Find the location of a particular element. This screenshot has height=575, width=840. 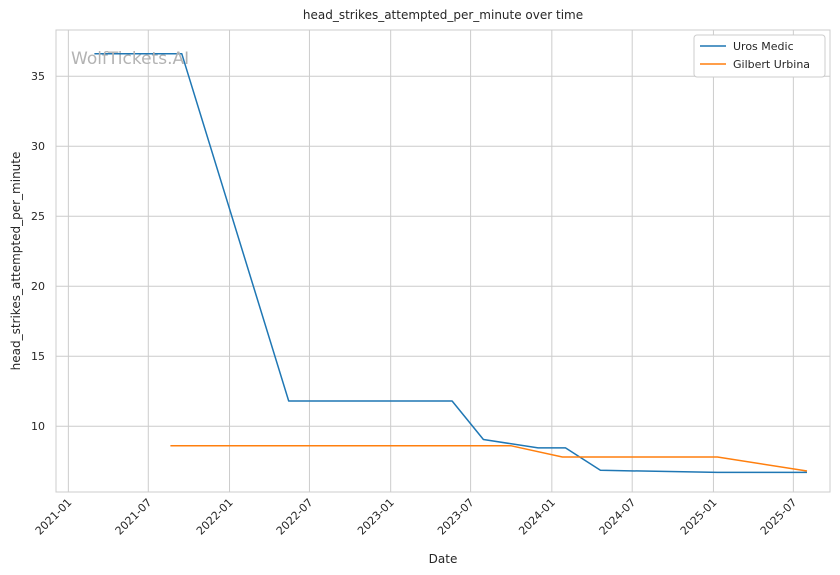

x-tick-label: 2023-07 is located at coordinates (456, 517).